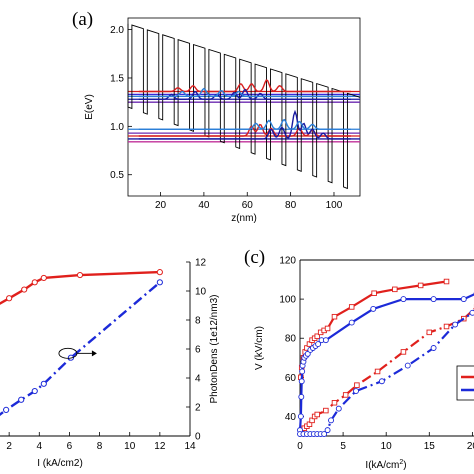  What do you see at coordinates (161, 205) in the screenshot?
I see `a-x-tick-label-0: 20` at bounding box center [161, 205].